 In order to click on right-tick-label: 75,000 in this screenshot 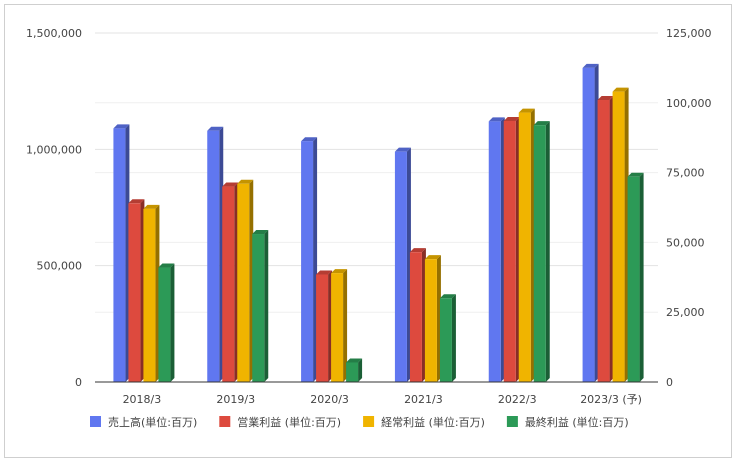, I will do `click(685, 173)`.